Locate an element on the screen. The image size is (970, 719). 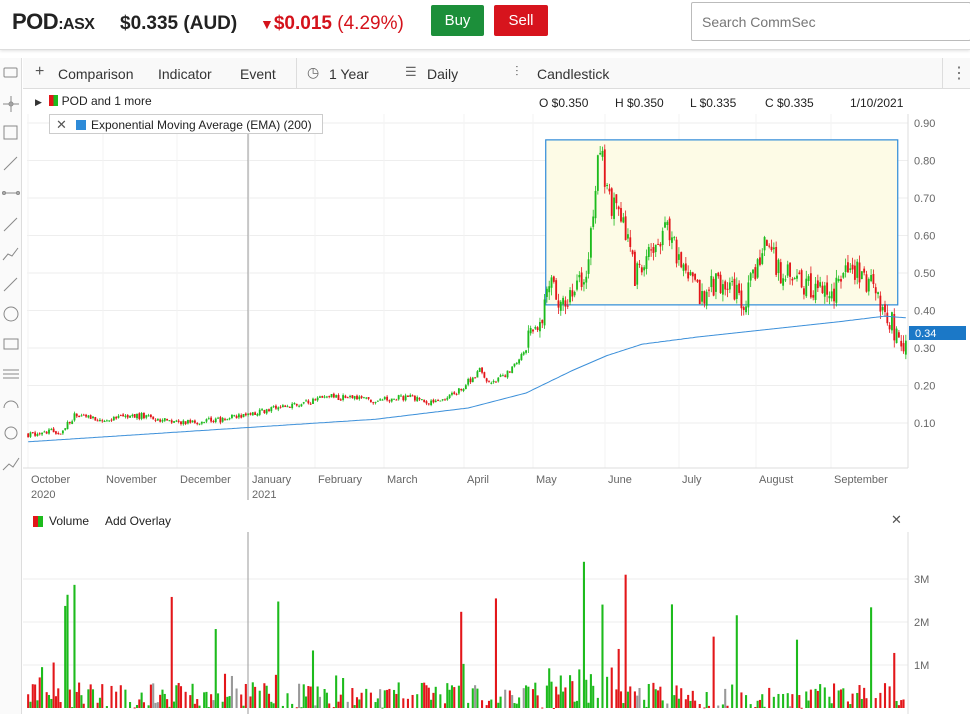
line-tool-icon is located at coordinates (10, 163).